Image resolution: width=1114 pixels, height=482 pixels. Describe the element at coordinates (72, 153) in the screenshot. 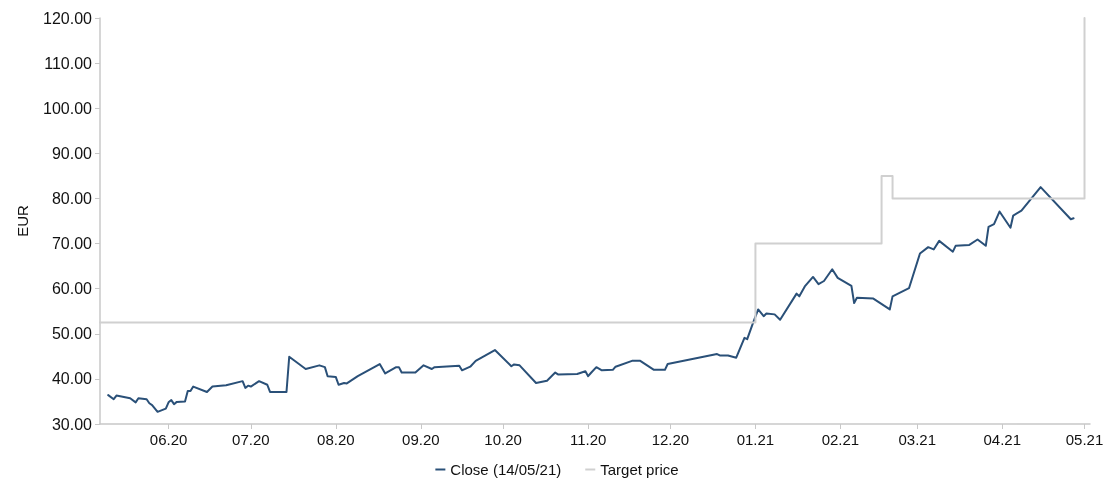

I see `y-tick-label: 90.00` at that location.